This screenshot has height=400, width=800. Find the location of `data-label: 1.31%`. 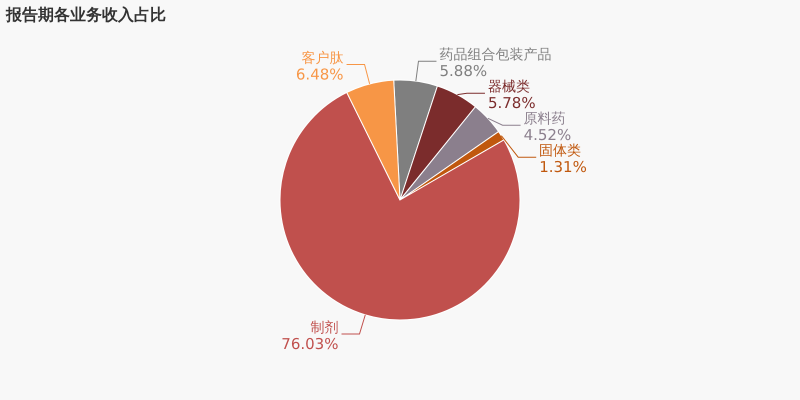

data-label: 1.31% is located at coordinates (563, 167).